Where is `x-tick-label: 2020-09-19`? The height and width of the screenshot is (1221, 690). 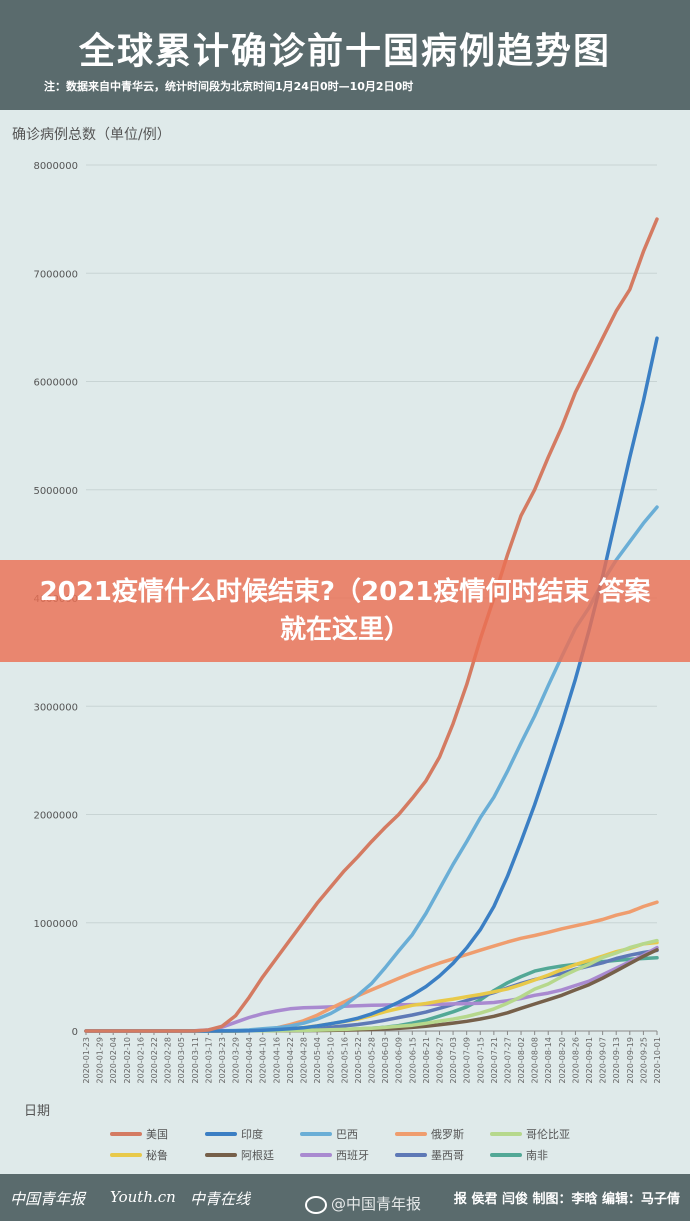 x-tick-label: 2020-09-19 is located at coordinates (630, 1060).